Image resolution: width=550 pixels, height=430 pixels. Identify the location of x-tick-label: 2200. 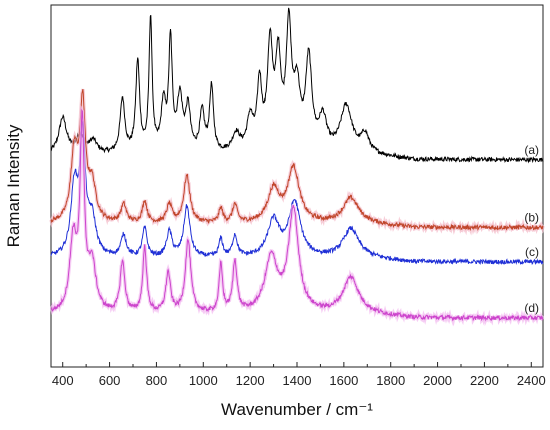
(484, 380).